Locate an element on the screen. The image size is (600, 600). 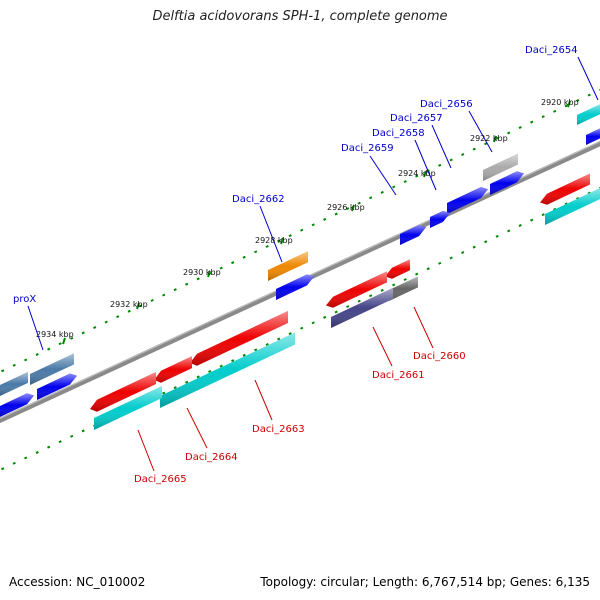
gene-label-daci-2664: Daci_2664 is located at coordinates (211, 457).